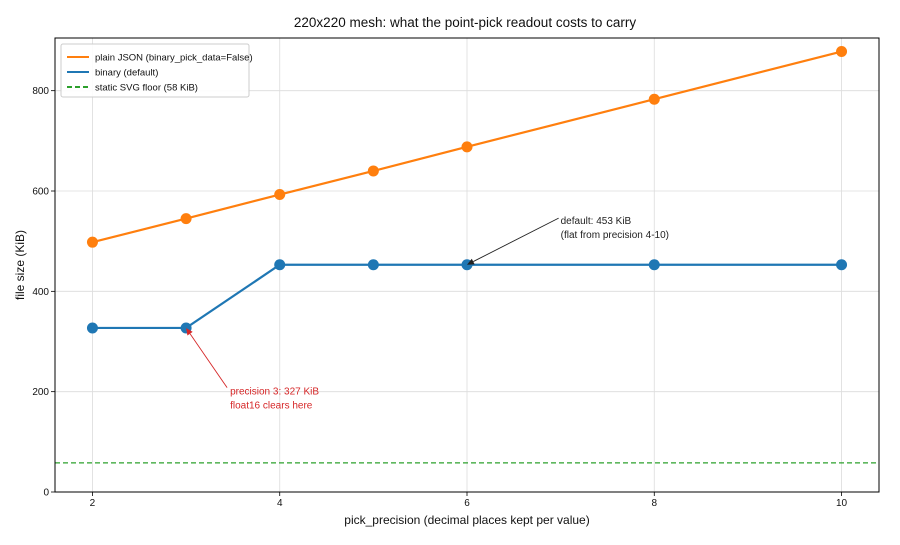 This screenshot has width=900, height=545. I want to click on y-tick-label: 400, so click(40, 292).